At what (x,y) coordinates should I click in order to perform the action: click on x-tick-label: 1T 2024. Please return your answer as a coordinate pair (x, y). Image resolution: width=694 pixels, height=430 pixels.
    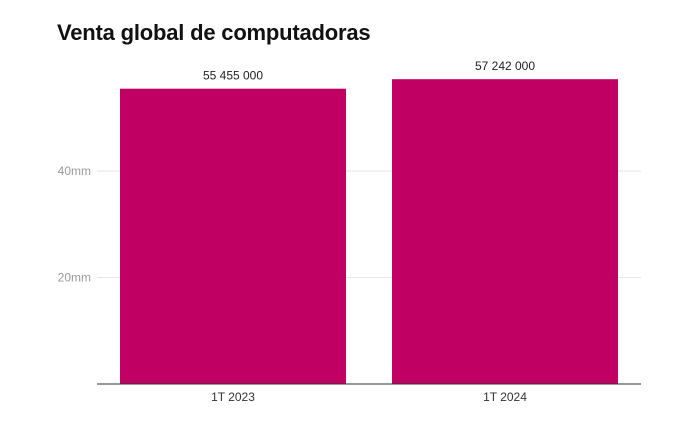
    Looking at the image, I should click on (505, 397).